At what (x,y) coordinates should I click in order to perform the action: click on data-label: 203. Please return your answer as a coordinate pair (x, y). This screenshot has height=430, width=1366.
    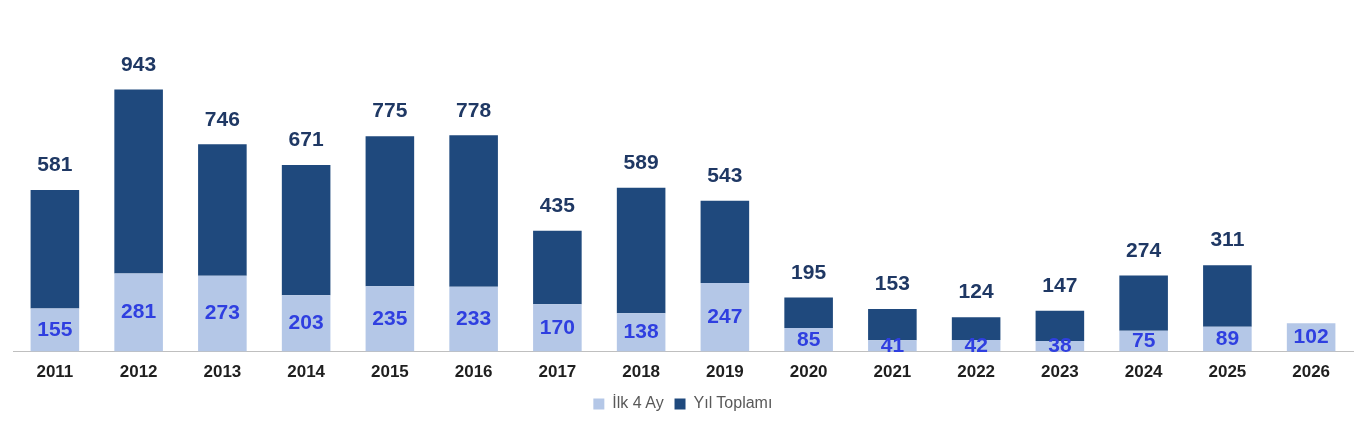
    Looking at the image, I should click on (306, 322).